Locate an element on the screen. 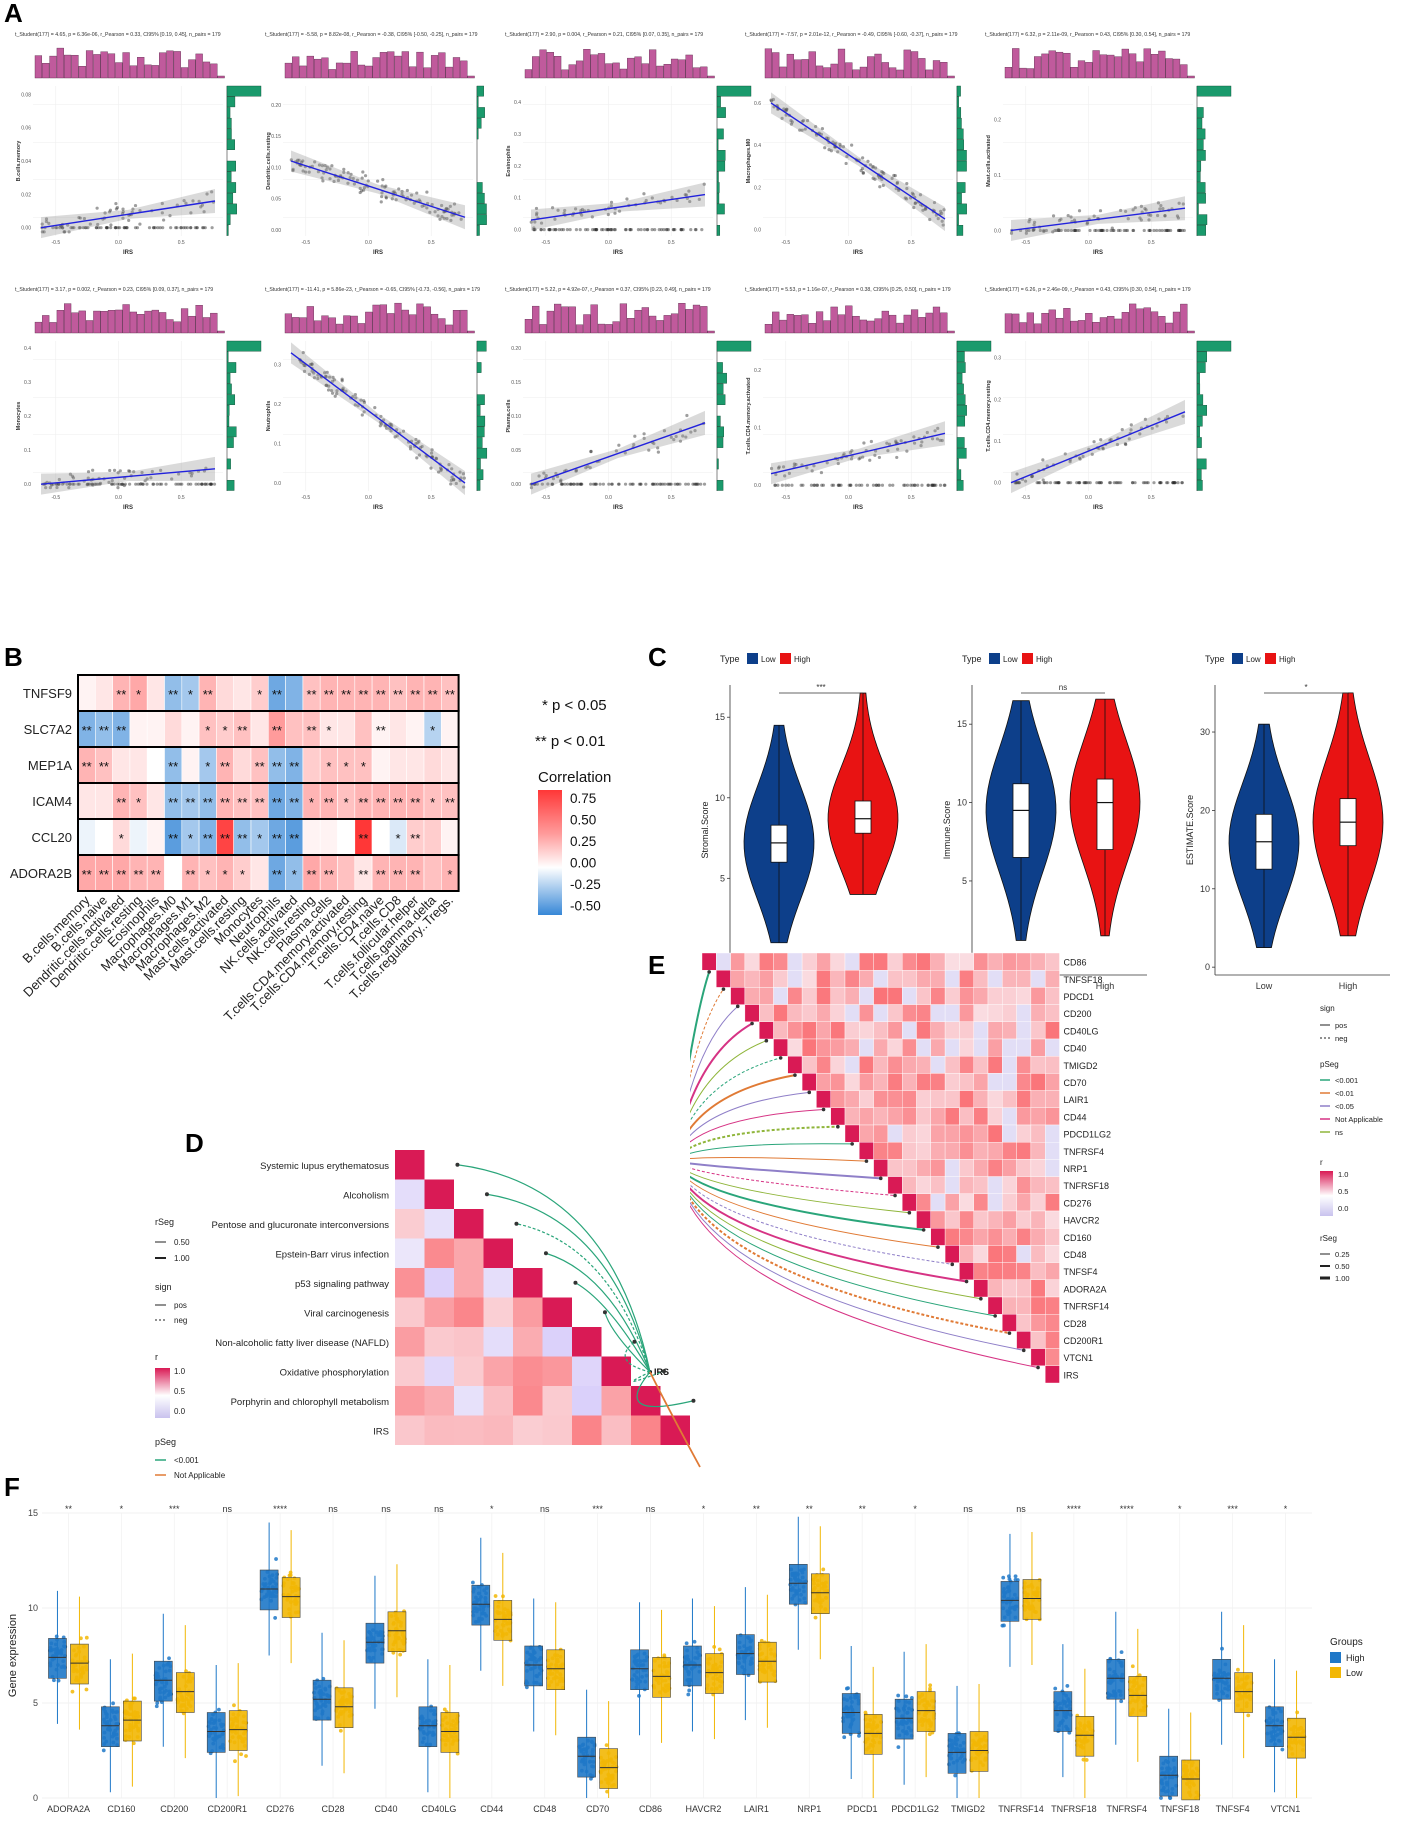 This screenshot has width=1418, height=1827. legend-label: Low is located at coordinates (1010, 659).